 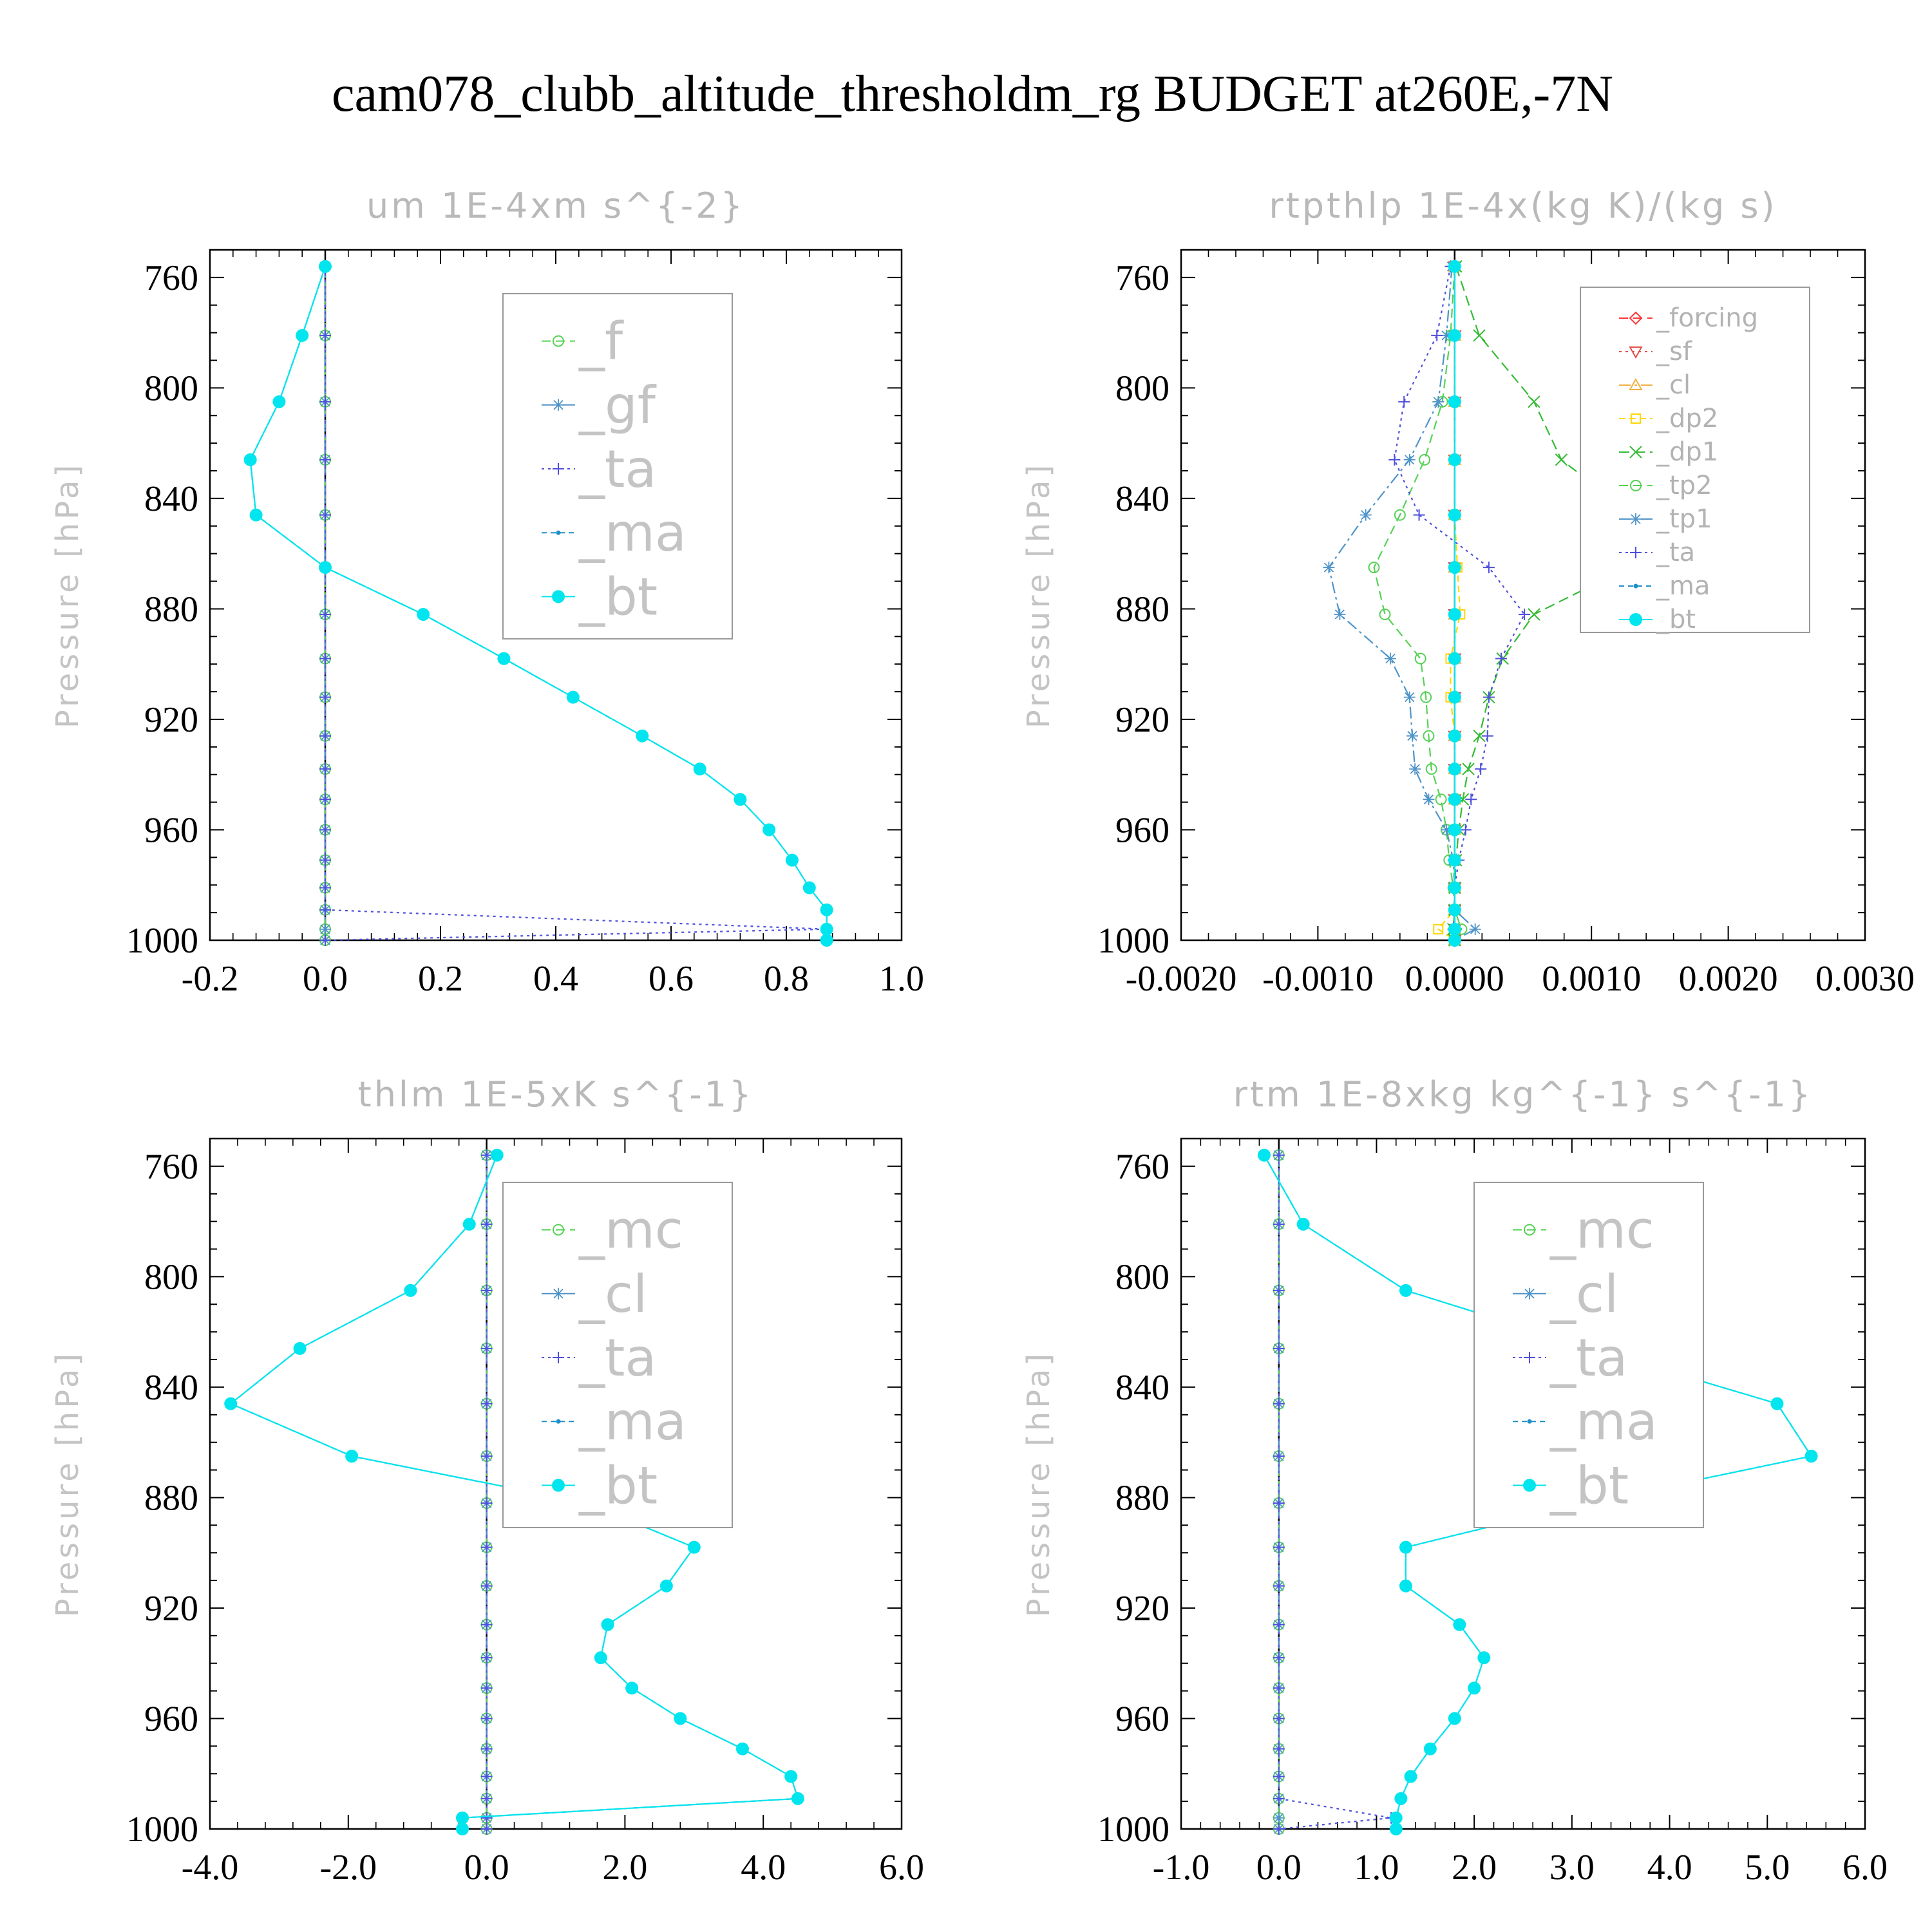 I want to click on y-axis-label: Pressure [hPa], so click(x=1039, y=1483).